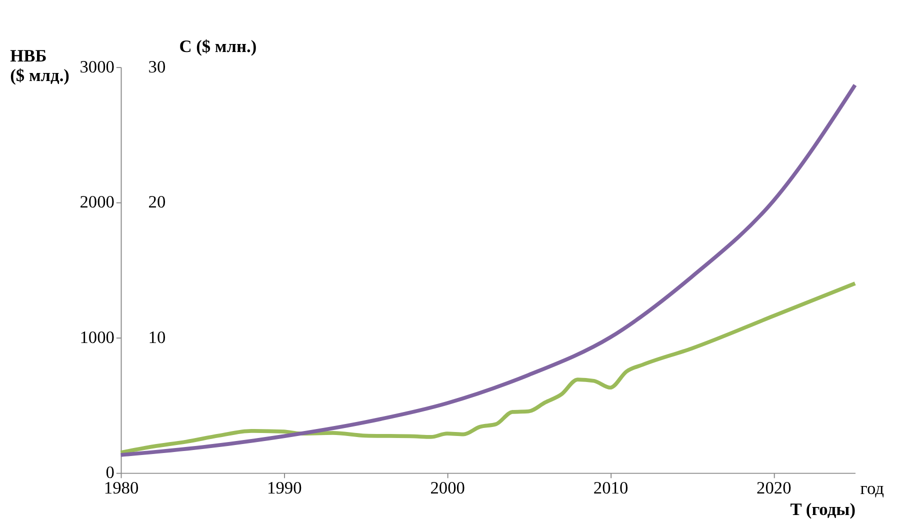  What do you see at coordinates (872, 488) in the screenshot?
I see `text: год` at bounding box center [872, 488].